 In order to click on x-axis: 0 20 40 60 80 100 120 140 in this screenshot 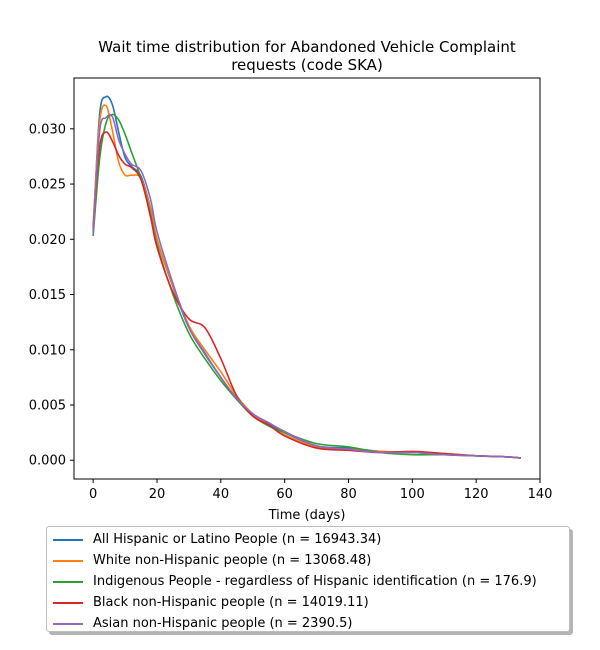, I will do `click(320, 490)`.